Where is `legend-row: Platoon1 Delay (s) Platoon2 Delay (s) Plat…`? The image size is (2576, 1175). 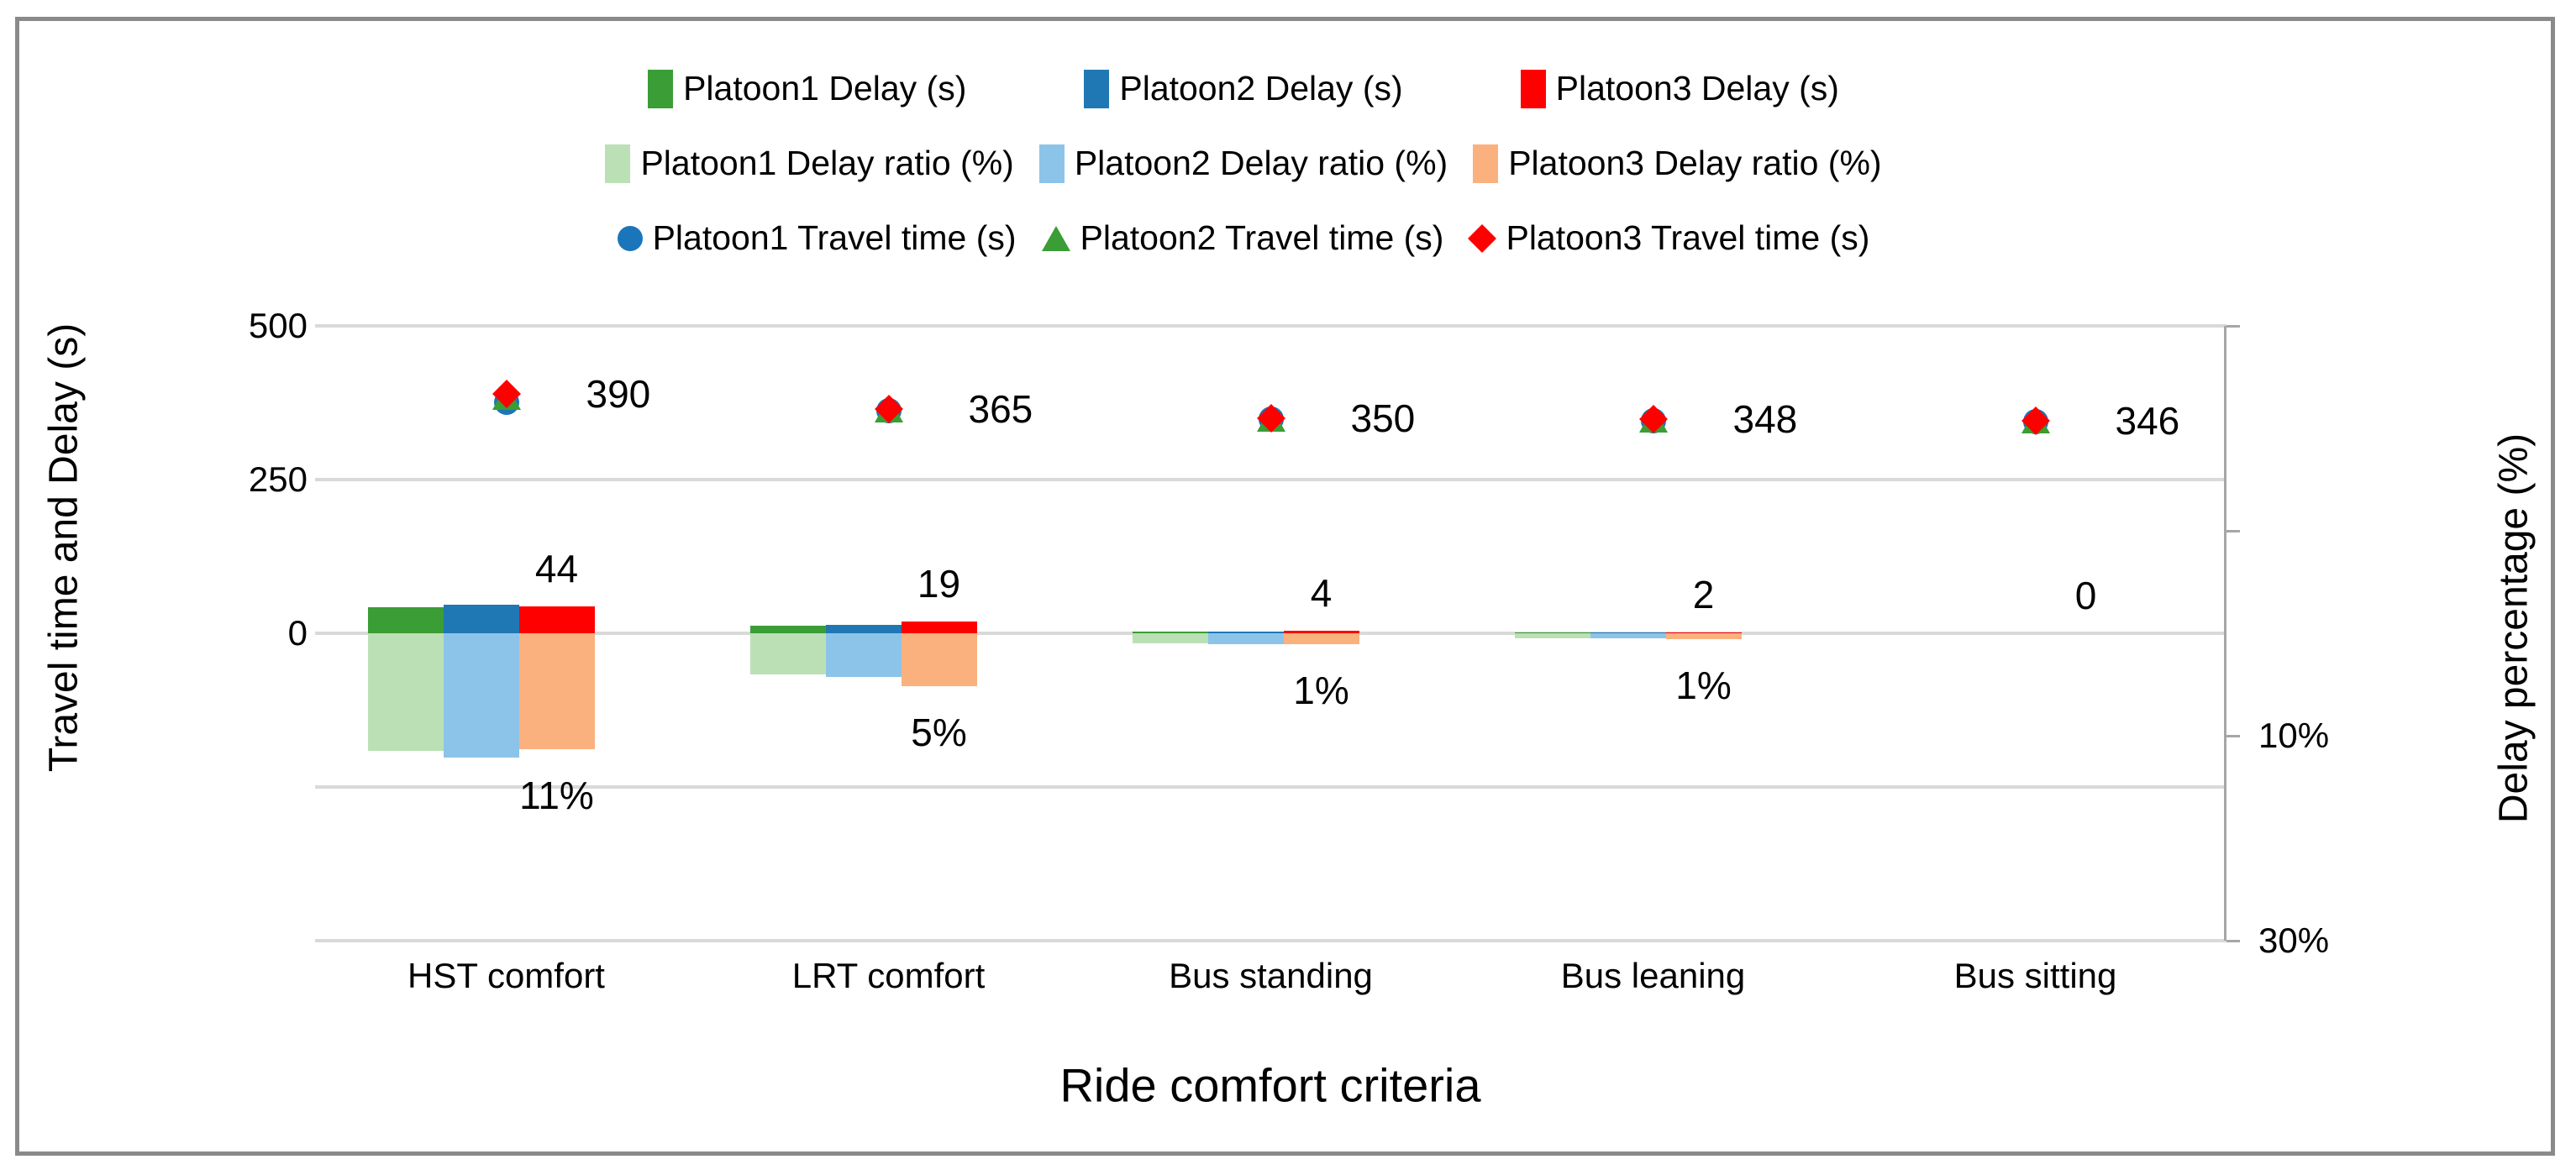
legend-row: Platoon1 Delay (s) Platoon2 Delay (s) Plat… is located at coordinates (1243, 88).